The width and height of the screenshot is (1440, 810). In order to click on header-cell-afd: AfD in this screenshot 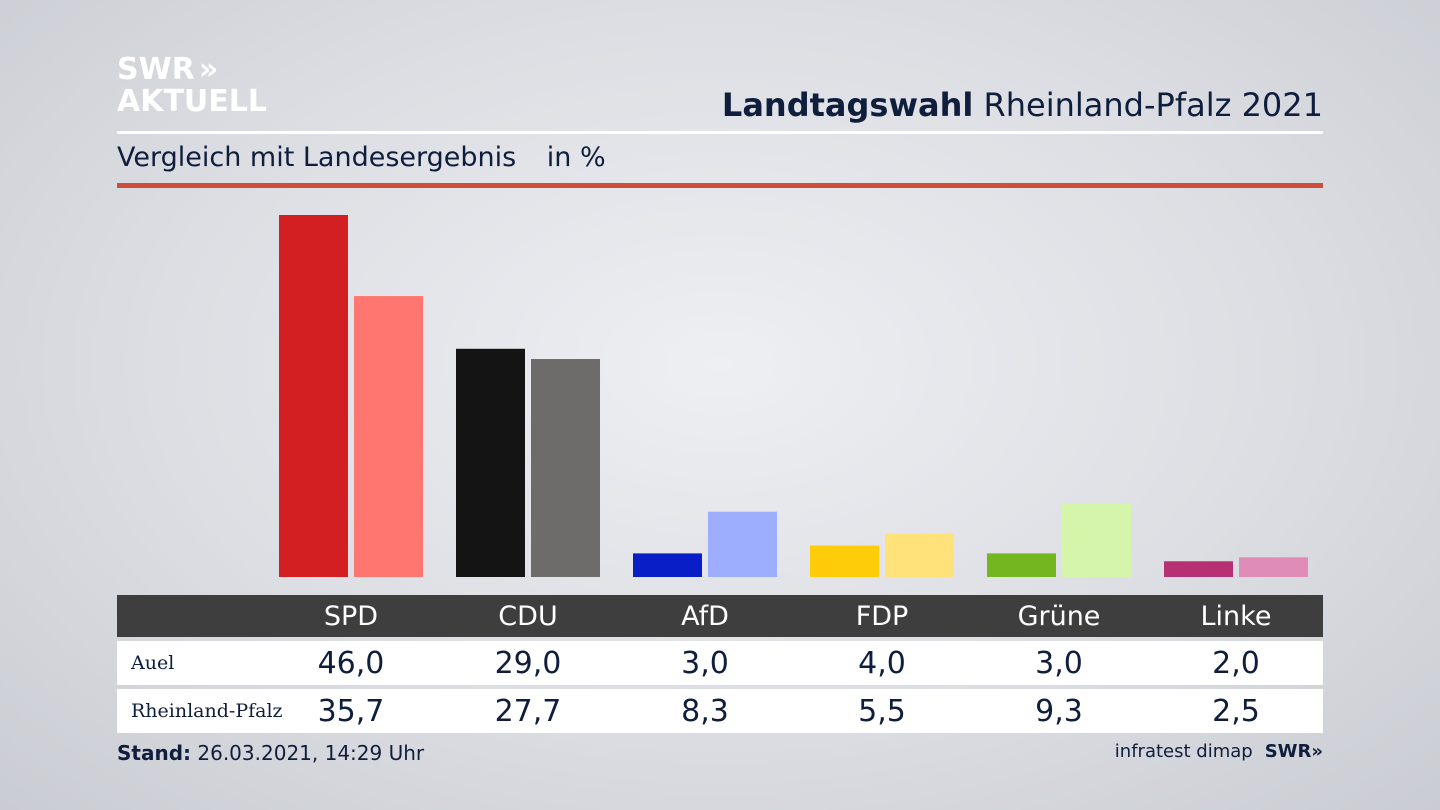, I will do `click(705, 616)`.